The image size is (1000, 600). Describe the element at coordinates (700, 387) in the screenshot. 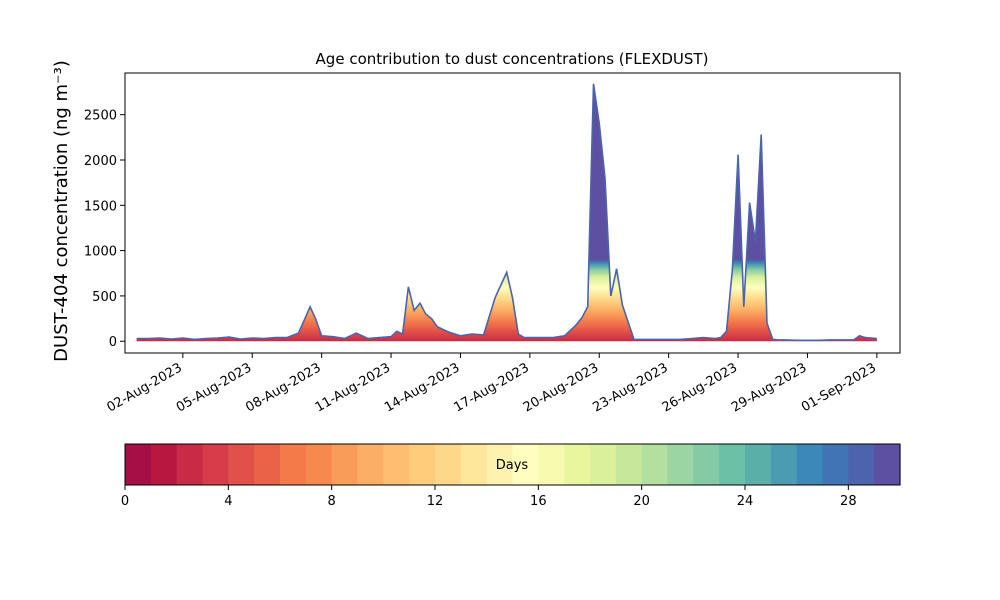

I see `x-tick-label: 26-Aug-2023` at that location.